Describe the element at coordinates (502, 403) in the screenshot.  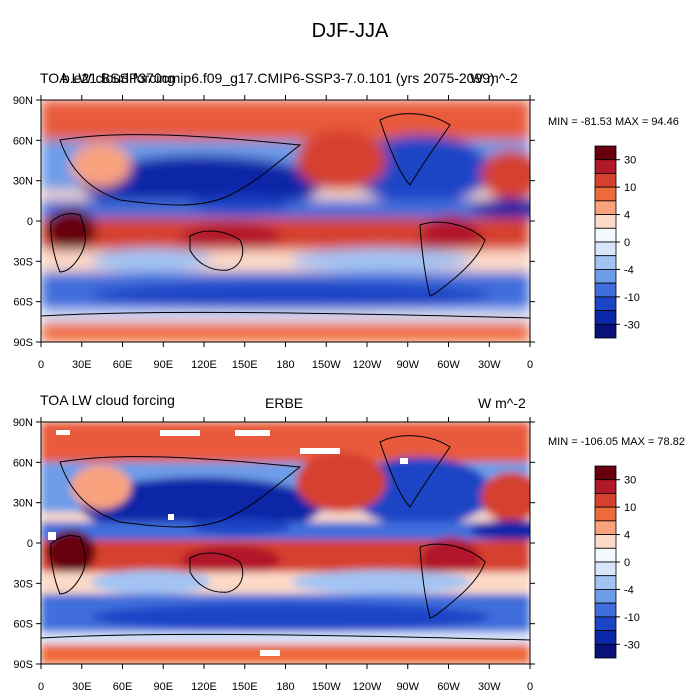
I see `panel2-units-label: W m^-2` at that location.